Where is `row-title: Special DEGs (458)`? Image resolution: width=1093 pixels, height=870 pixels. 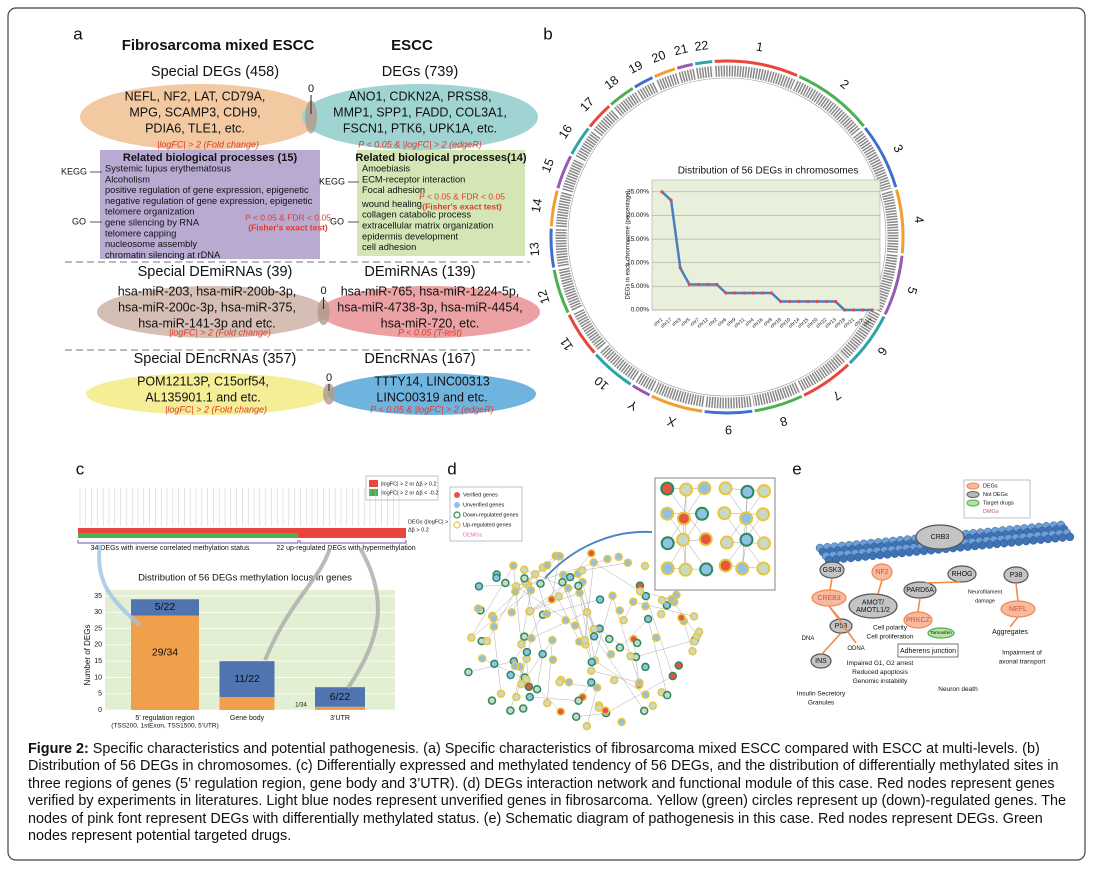 row-title: Special DEGs (458) is located at coordinates (215, 72).